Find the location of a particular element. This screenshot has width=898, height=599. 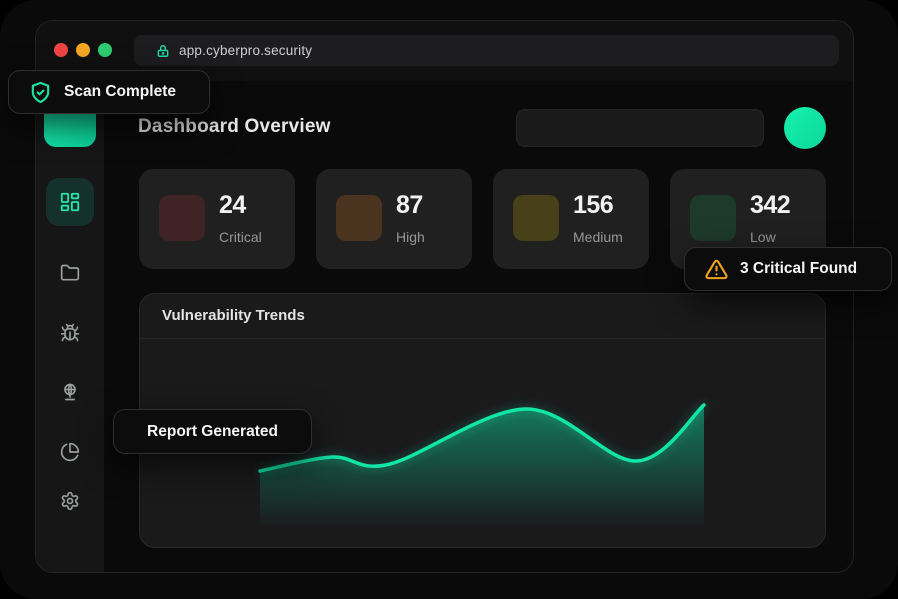

stat-label: Low is located at coordinates (763, 237).